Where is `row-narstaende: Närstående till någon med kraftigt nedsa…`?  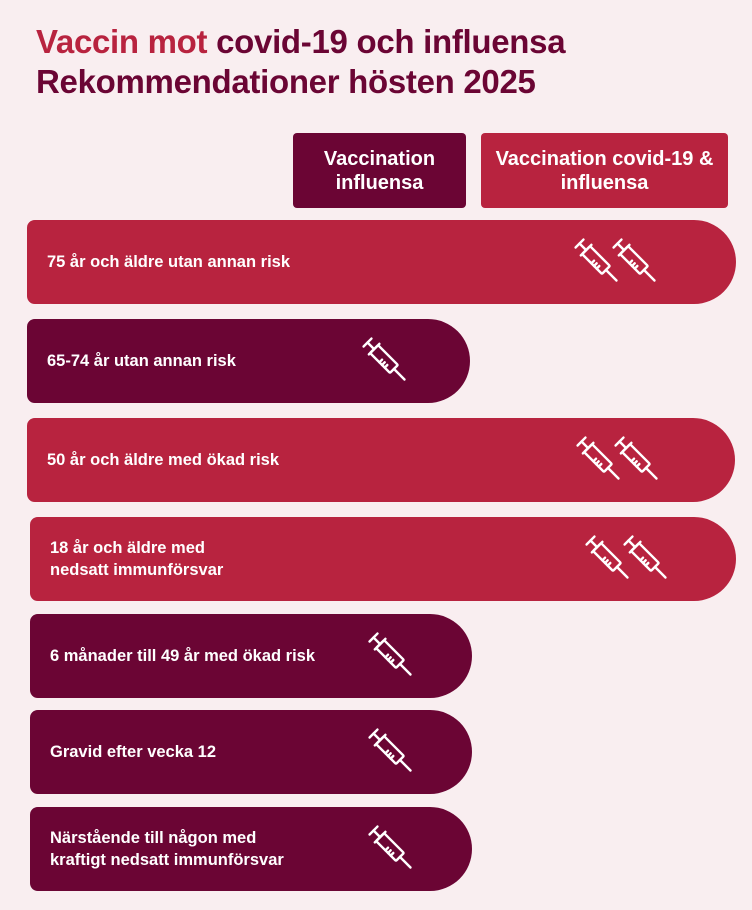
row-narstaende: Närstående till någon med kraftigt nedsa… is located at coordinates (251, 849).